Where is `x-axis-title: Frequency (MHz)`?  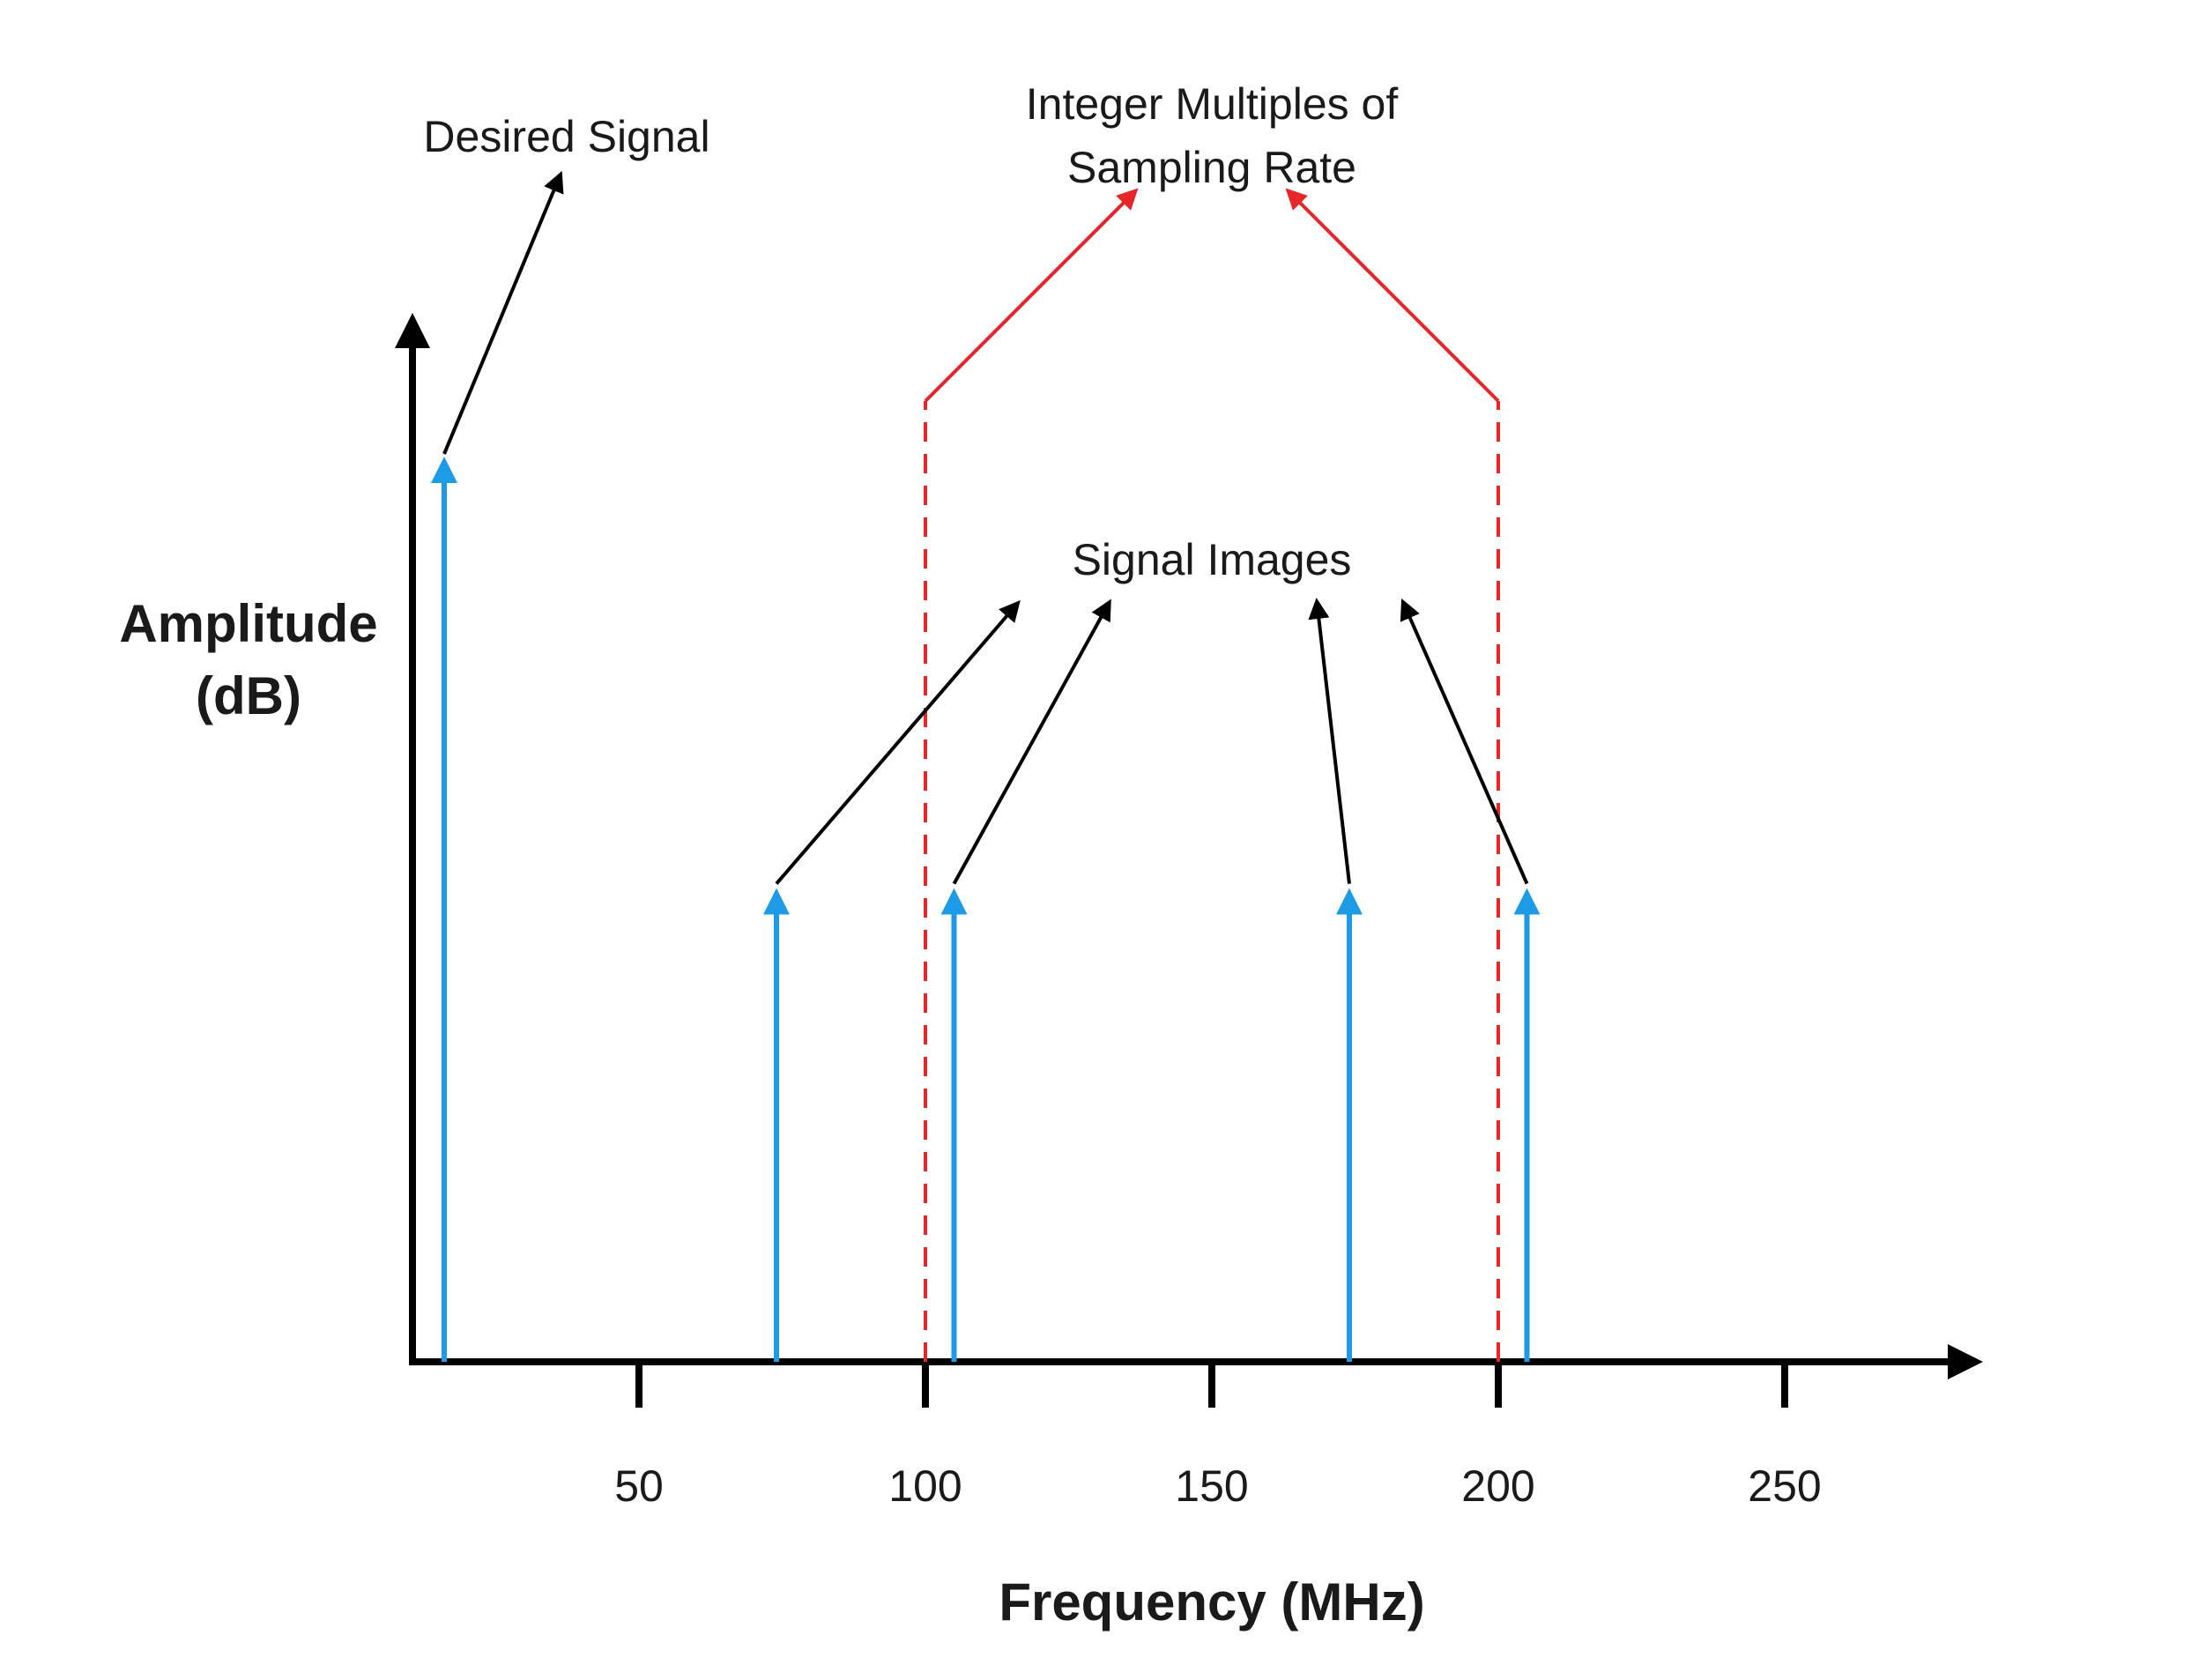
x-axis-title: Frequency (MHz) is located at coordinates (1211, 1602).